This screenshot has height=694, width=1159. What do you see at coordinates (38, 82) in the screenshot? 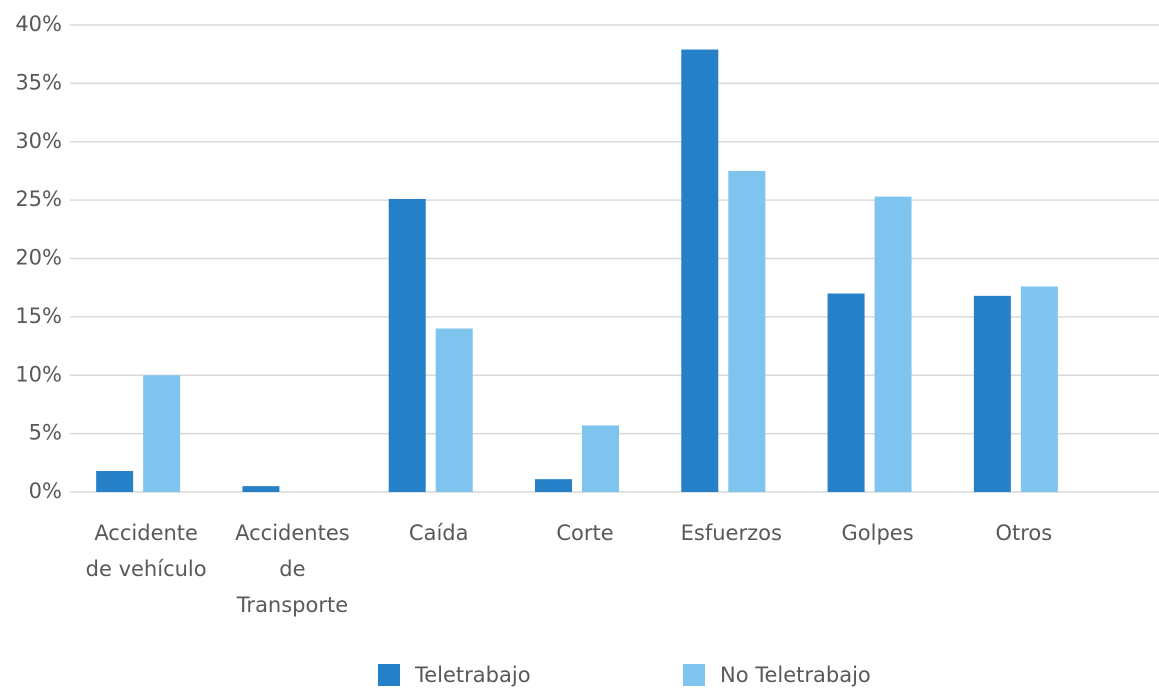
I see `y-tick-label: 35%` at bounding box center [38, 82].